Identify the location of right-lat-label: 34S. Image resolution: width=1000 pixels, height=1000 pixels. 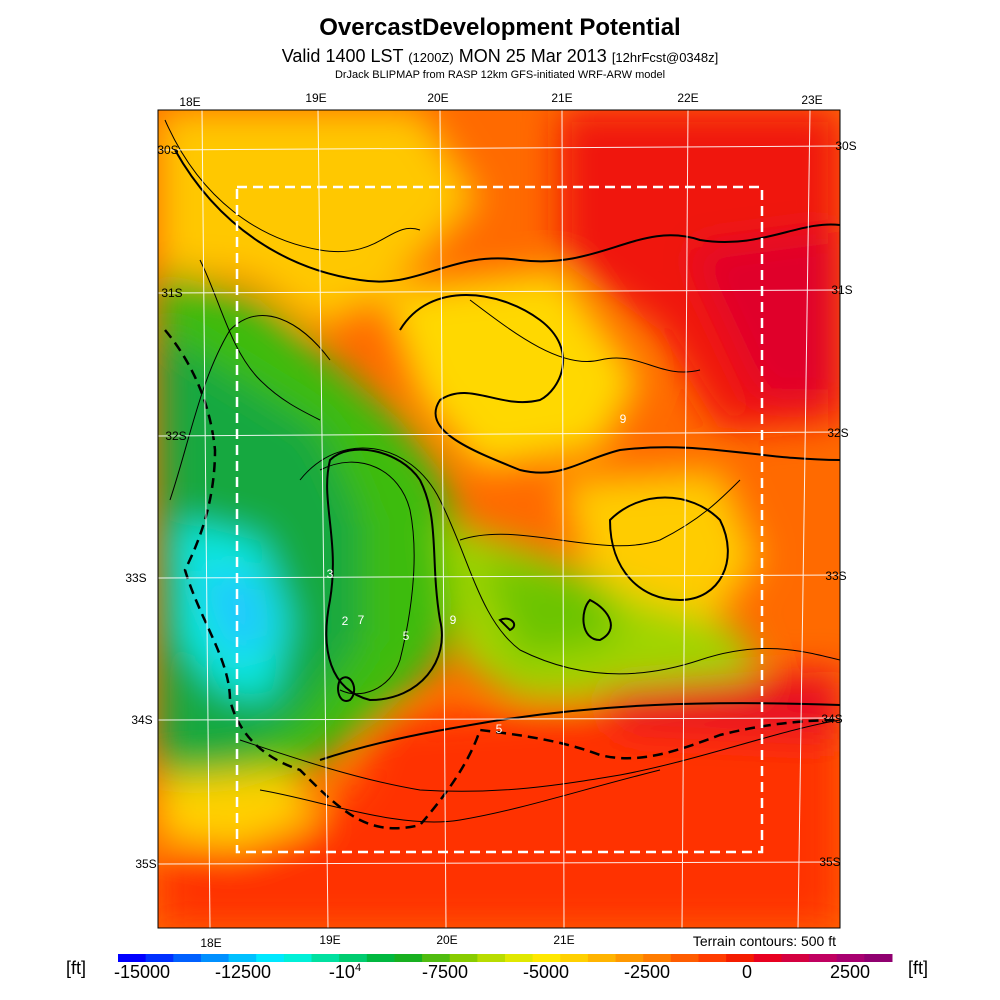
(831, 719).